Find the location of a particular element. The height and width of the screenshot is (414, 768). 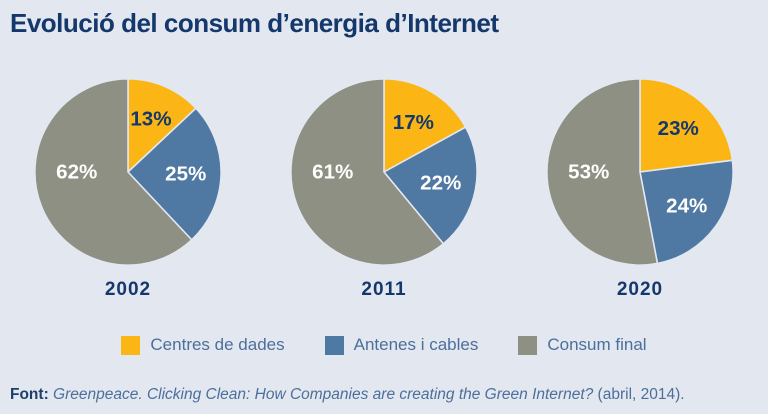

pie-chart-2002: 13% 25% 62% is located at coordinates (128, 172).